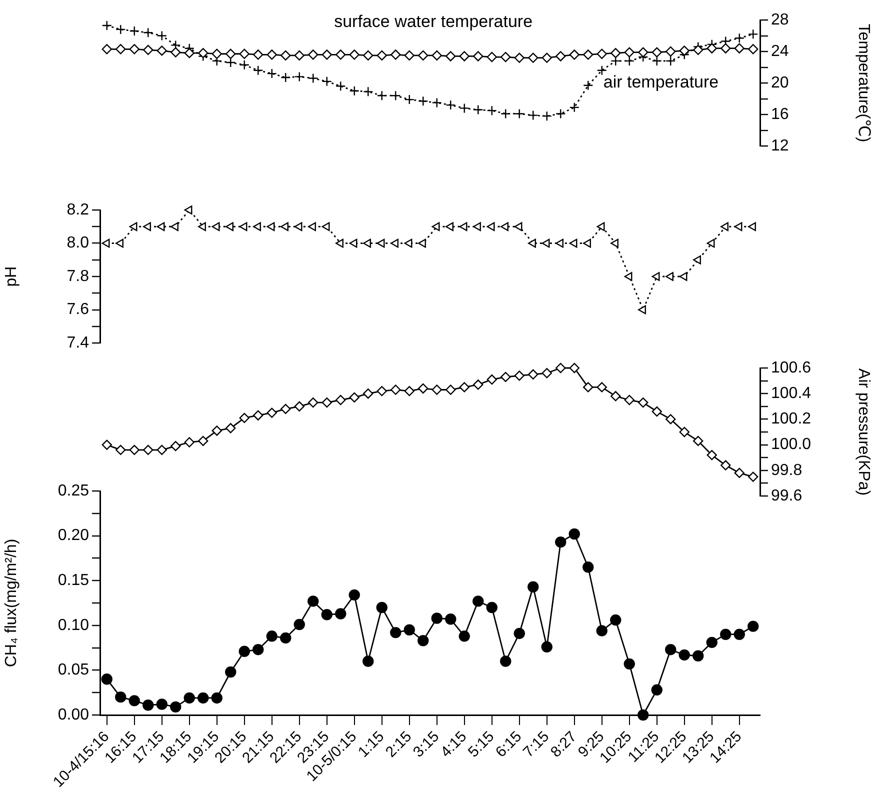  Describe the element at coordinates (74, 581) in the screenshot. I see `y-tick-label: 0.15` at that location.